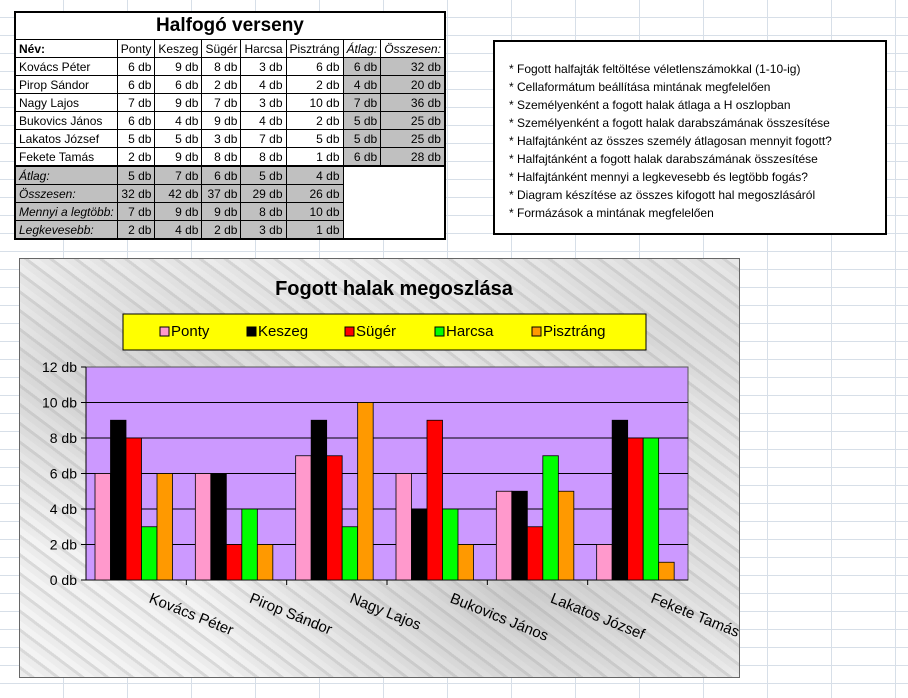 Image resolution: width=908 pixels, height=698 pixels. What do you see at coordinates (66, 193) in the screenshot?
I see `summary-label-cell: Összesen:` at bounding box center [66, 193].